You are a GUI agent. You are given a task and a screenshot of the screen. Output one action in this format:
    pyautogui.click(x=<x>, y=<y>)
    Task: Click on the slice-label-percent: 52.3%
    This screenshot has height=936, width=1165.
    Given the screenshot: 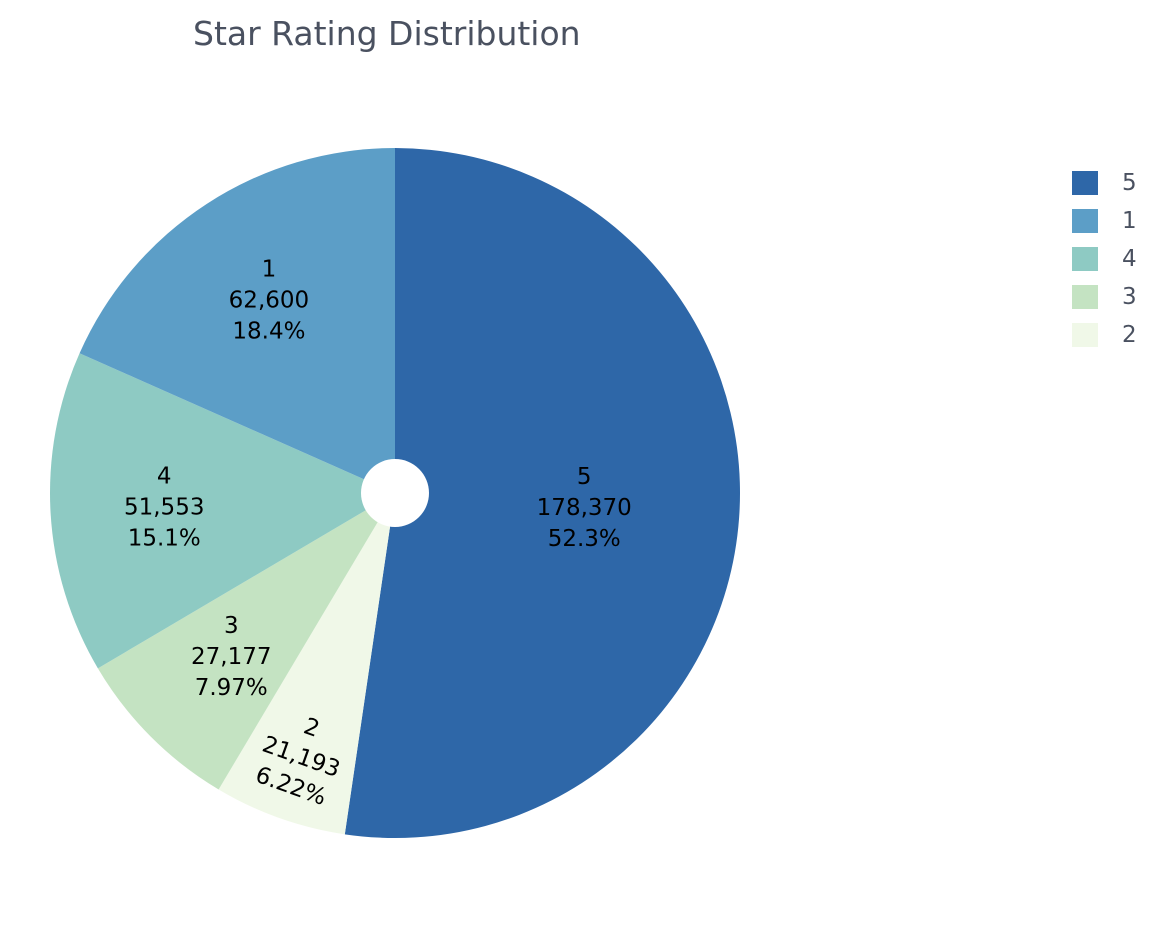 What is the action you would take?
    pyautogui.click(x=584, y=539)
    